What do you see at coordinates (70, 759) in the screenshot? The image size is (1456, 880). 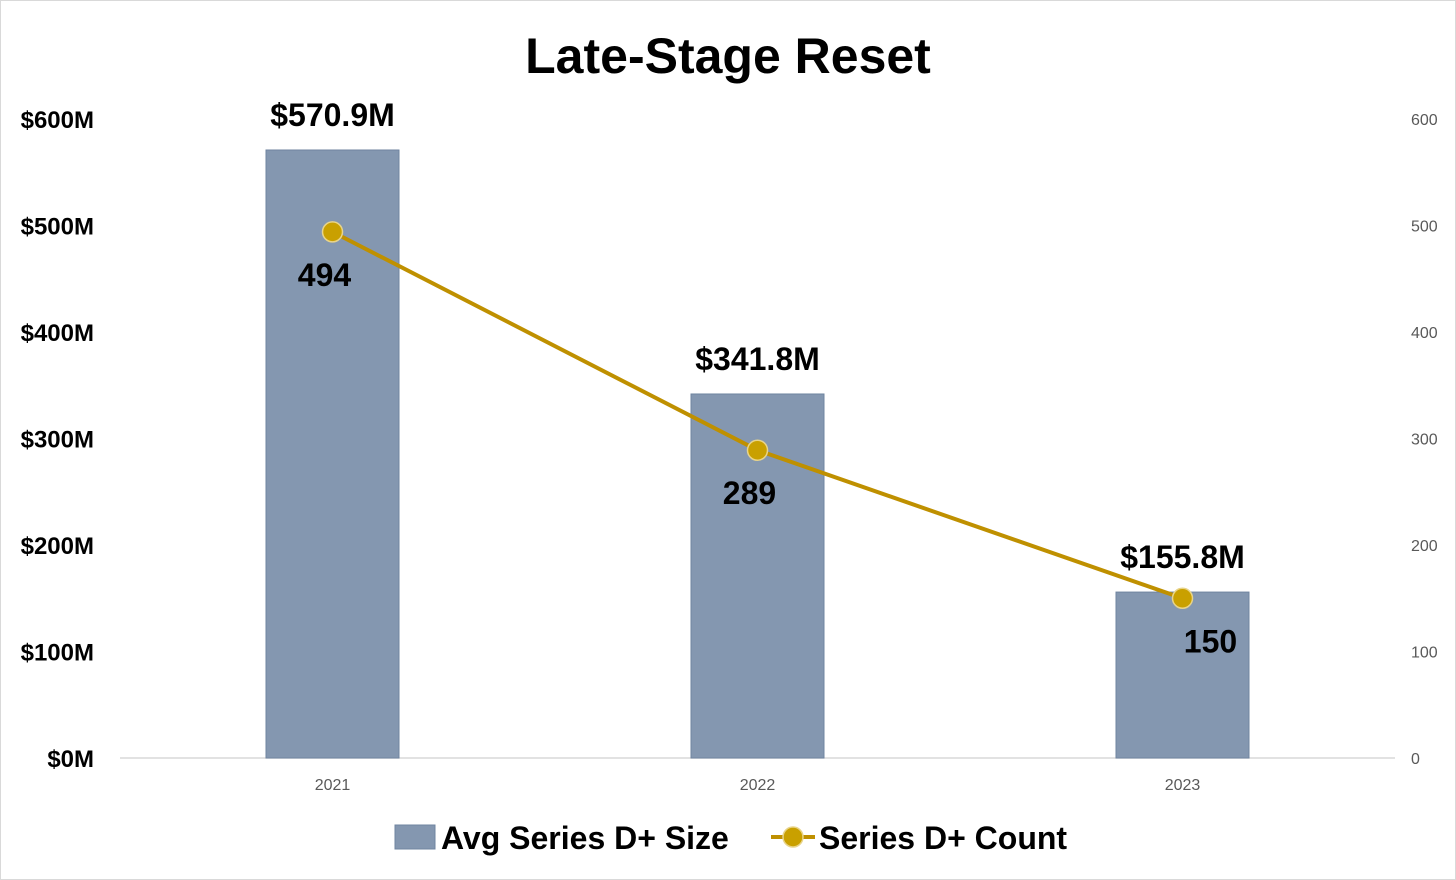 I see `left-axis-tick-label: $0M` at bounding box center [70, 759].